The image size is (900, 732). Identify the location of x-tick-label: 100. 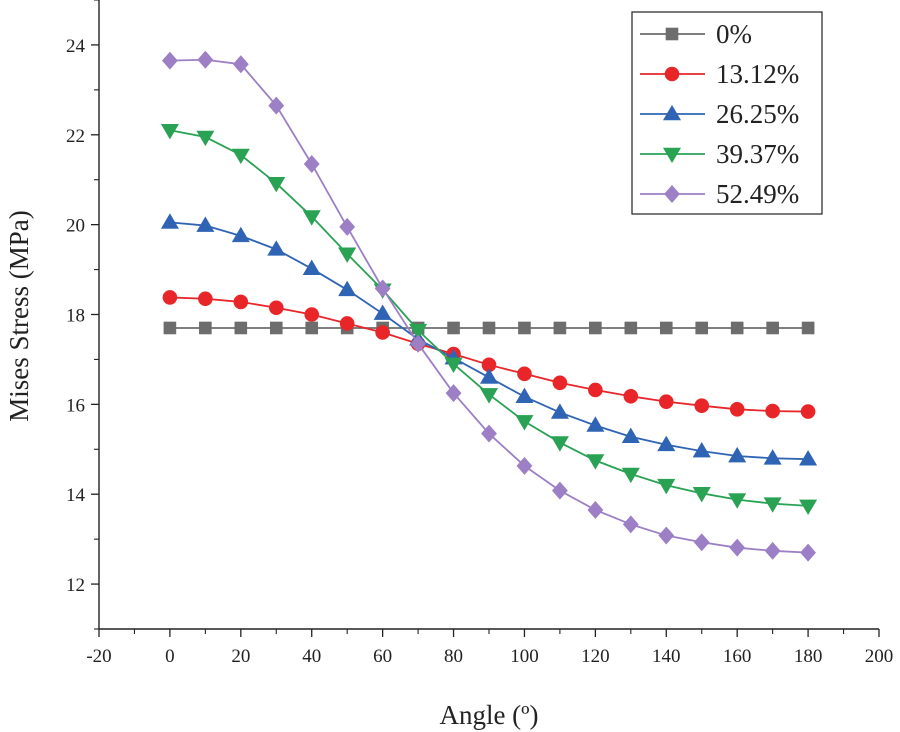
(524, 656).